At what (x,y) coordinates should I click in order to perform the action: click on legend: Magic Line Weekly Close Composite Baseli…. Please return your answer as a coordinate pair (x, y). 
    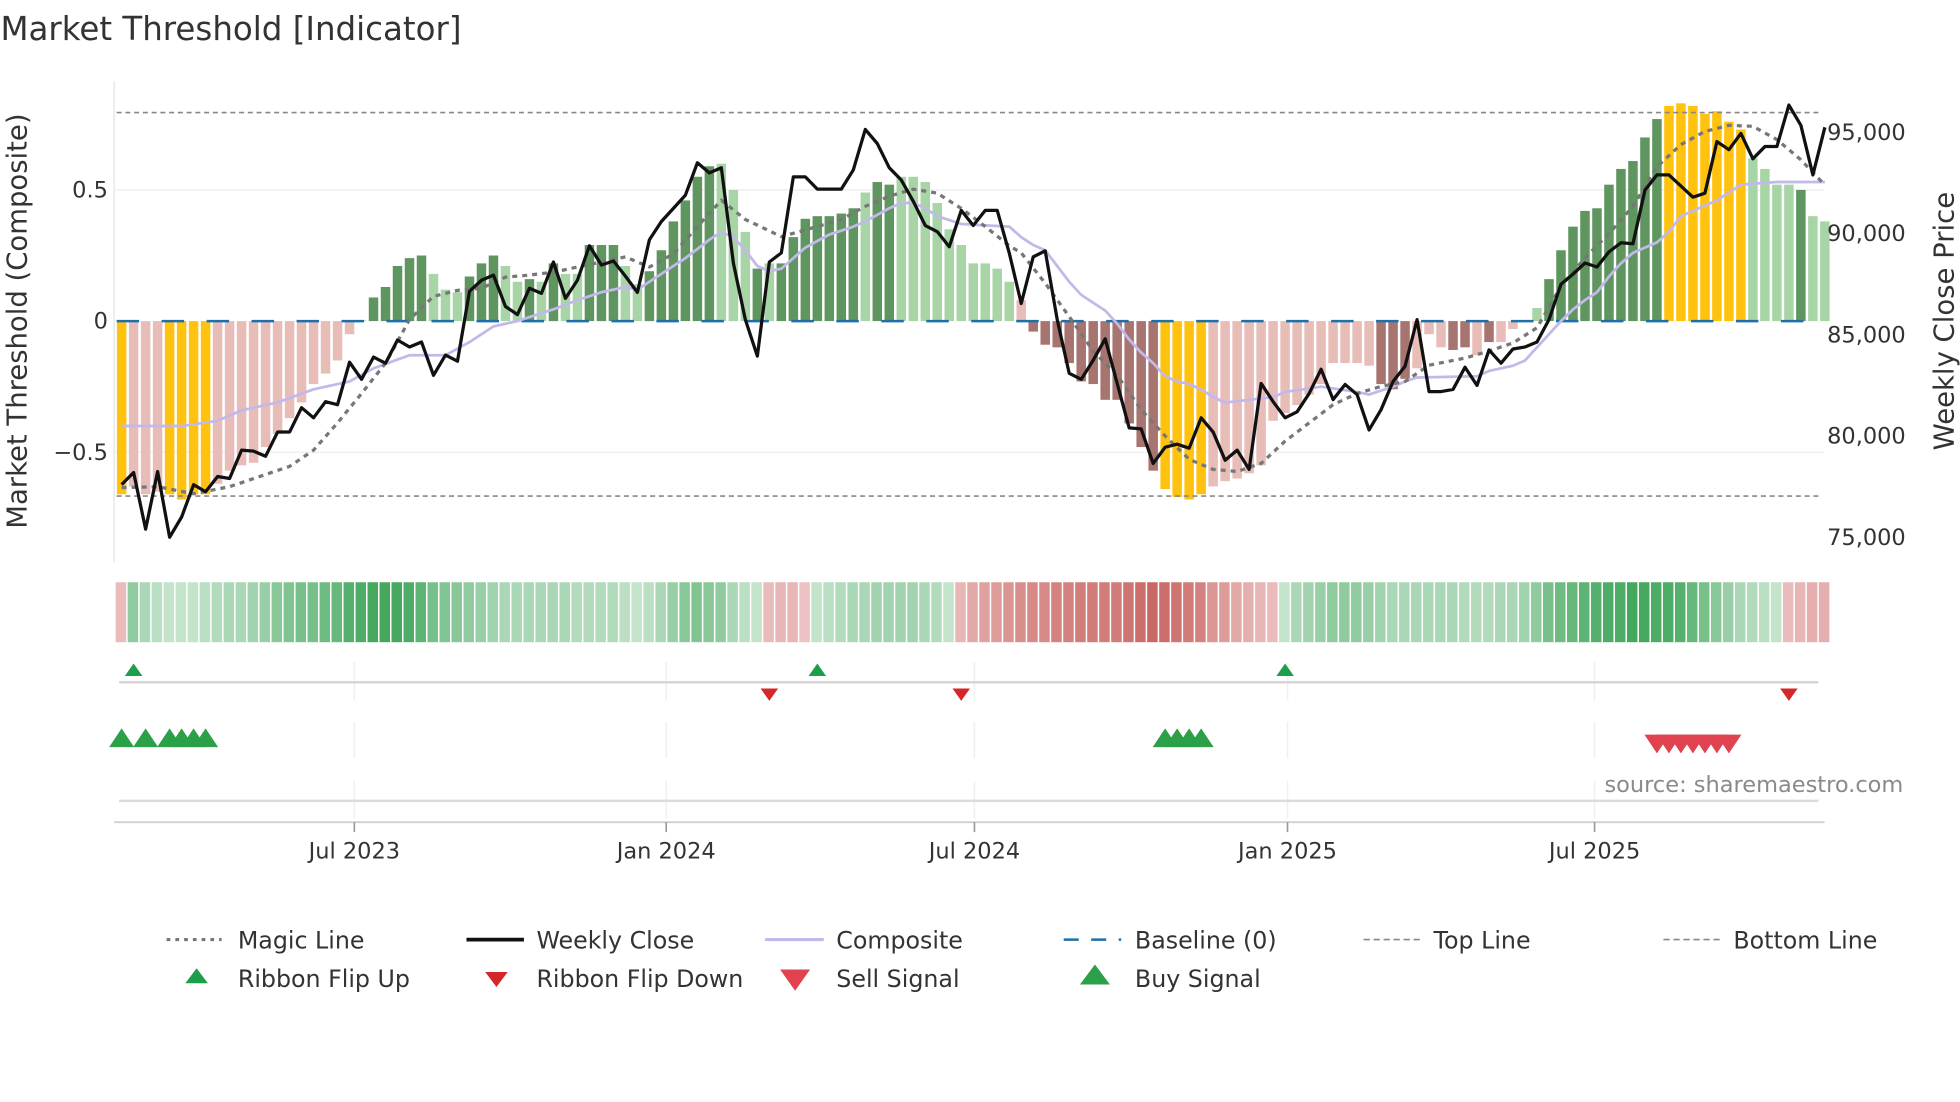
    Looking at the image, I should click on (1021, 959).